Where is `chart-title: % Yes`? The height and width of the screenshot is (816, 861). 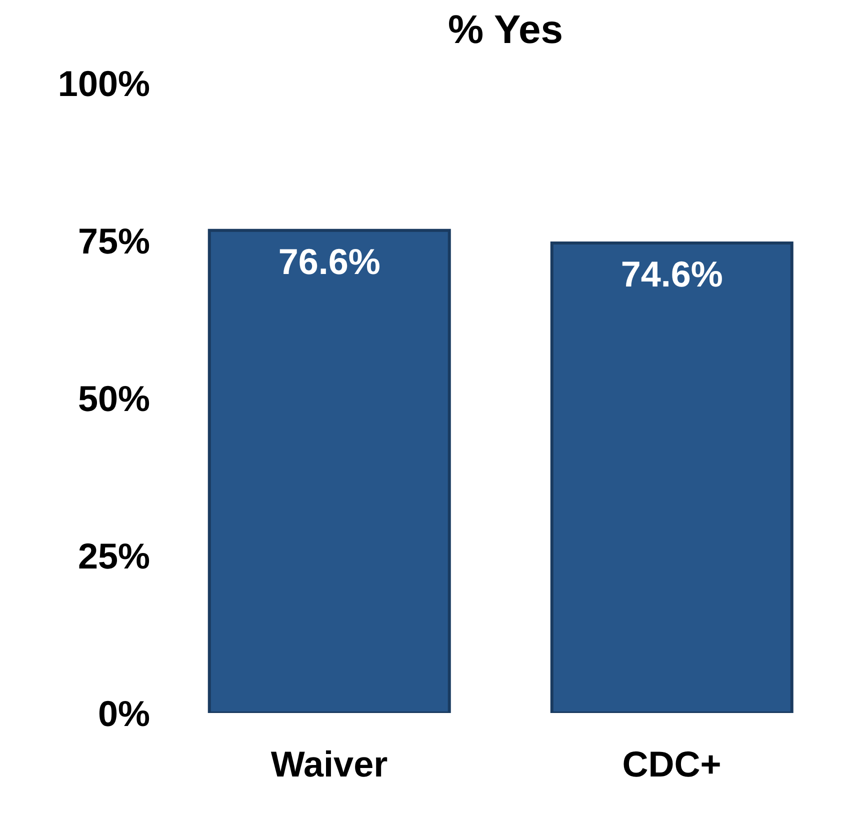
chart-title: % Yes is located at coordinates (505, 30).